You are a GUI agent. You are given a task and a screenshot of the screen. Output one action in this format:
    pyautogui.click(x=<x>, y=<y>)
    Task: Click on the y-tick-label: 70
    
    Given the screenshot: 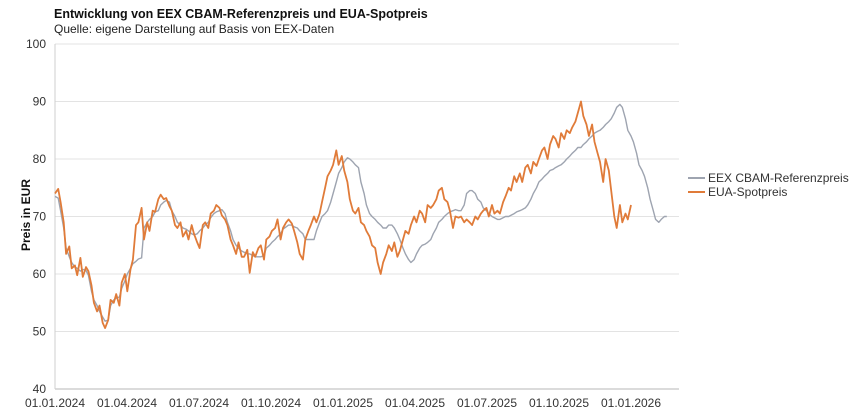 What is the action you would take?
    pyautogui.click(x=40, y=217)
    